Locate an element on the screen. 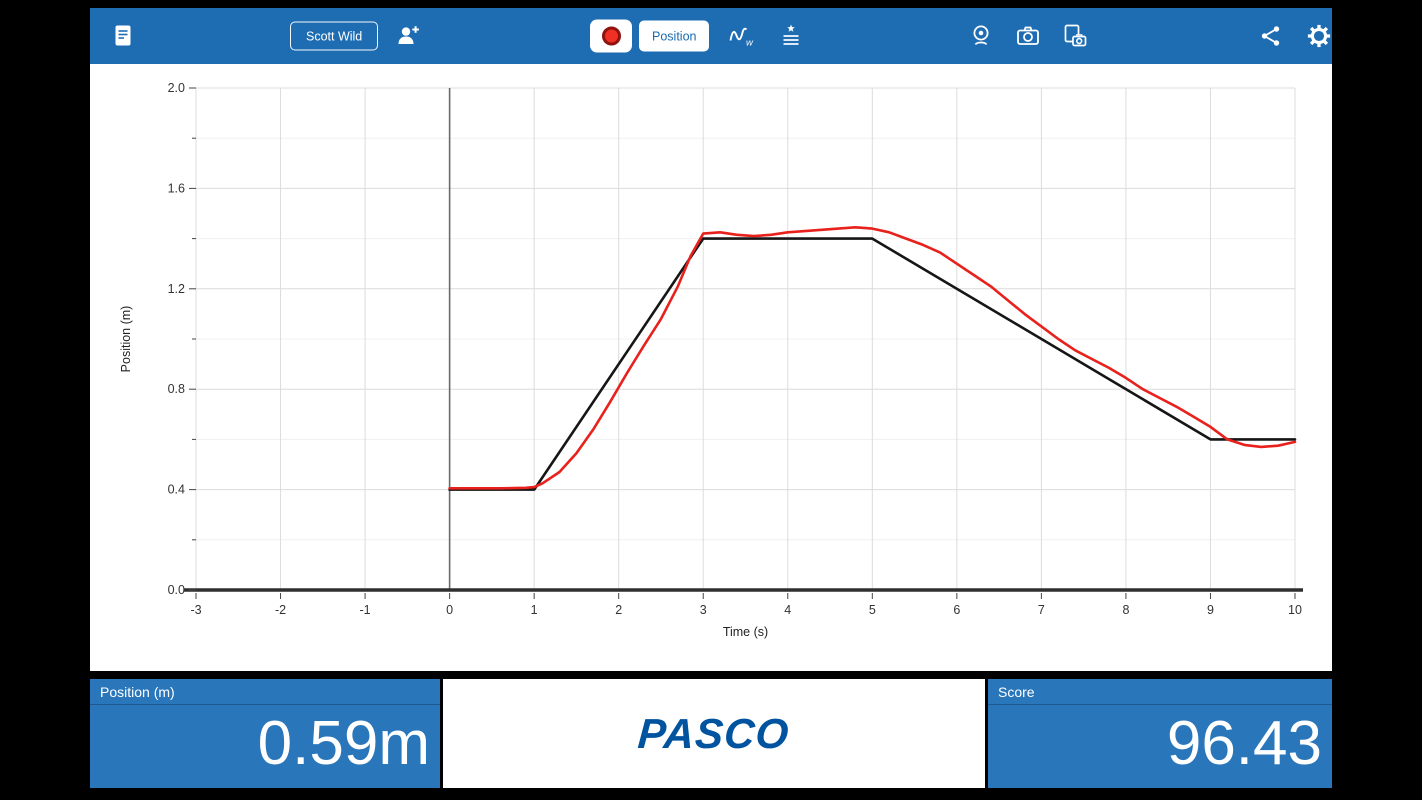 Image resolution: width=1422 pixels, height=800 pixels. score-readout-panel: Score 96.43 is located at coordinates (1160, 733).